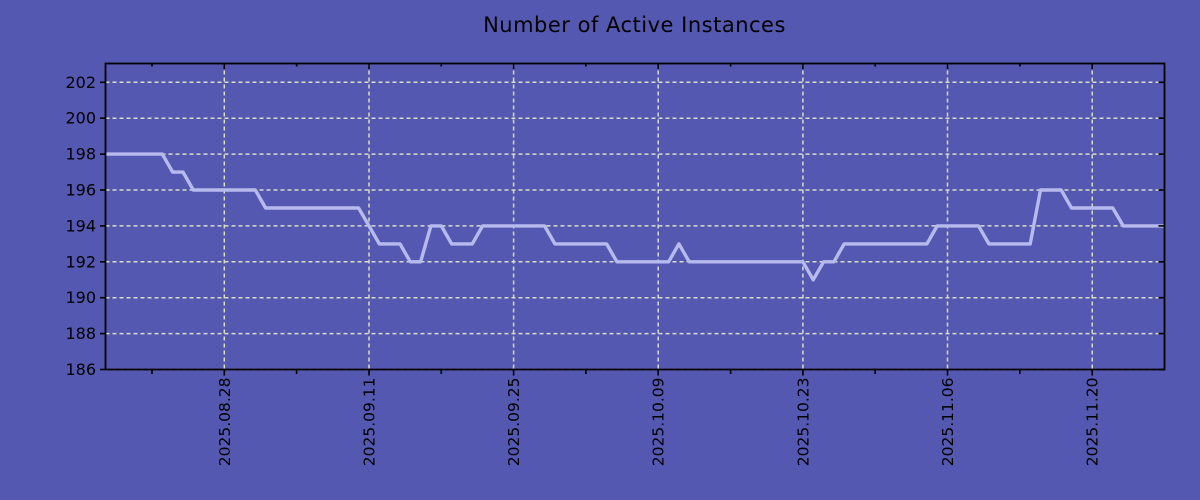  I want to click on x-tick-label: 2025.09.25, so click(514, 422).